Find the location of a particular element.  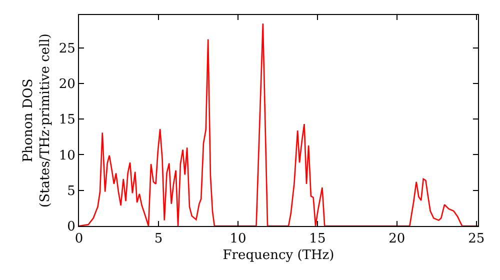

y-tick-label: 20 is located at coordinates (67, 84).